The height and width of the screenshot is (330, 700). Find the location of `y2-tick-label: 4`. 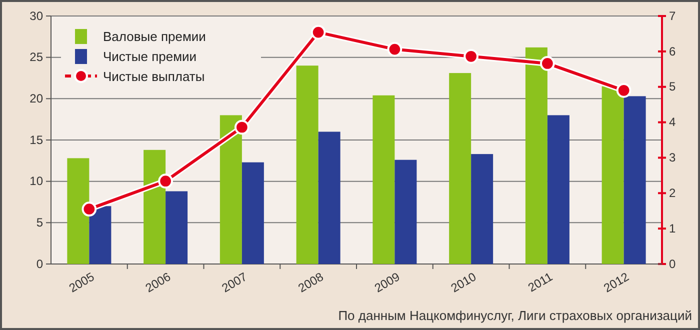

y2-tick-label: 4 is located at coordinates (672, 122).